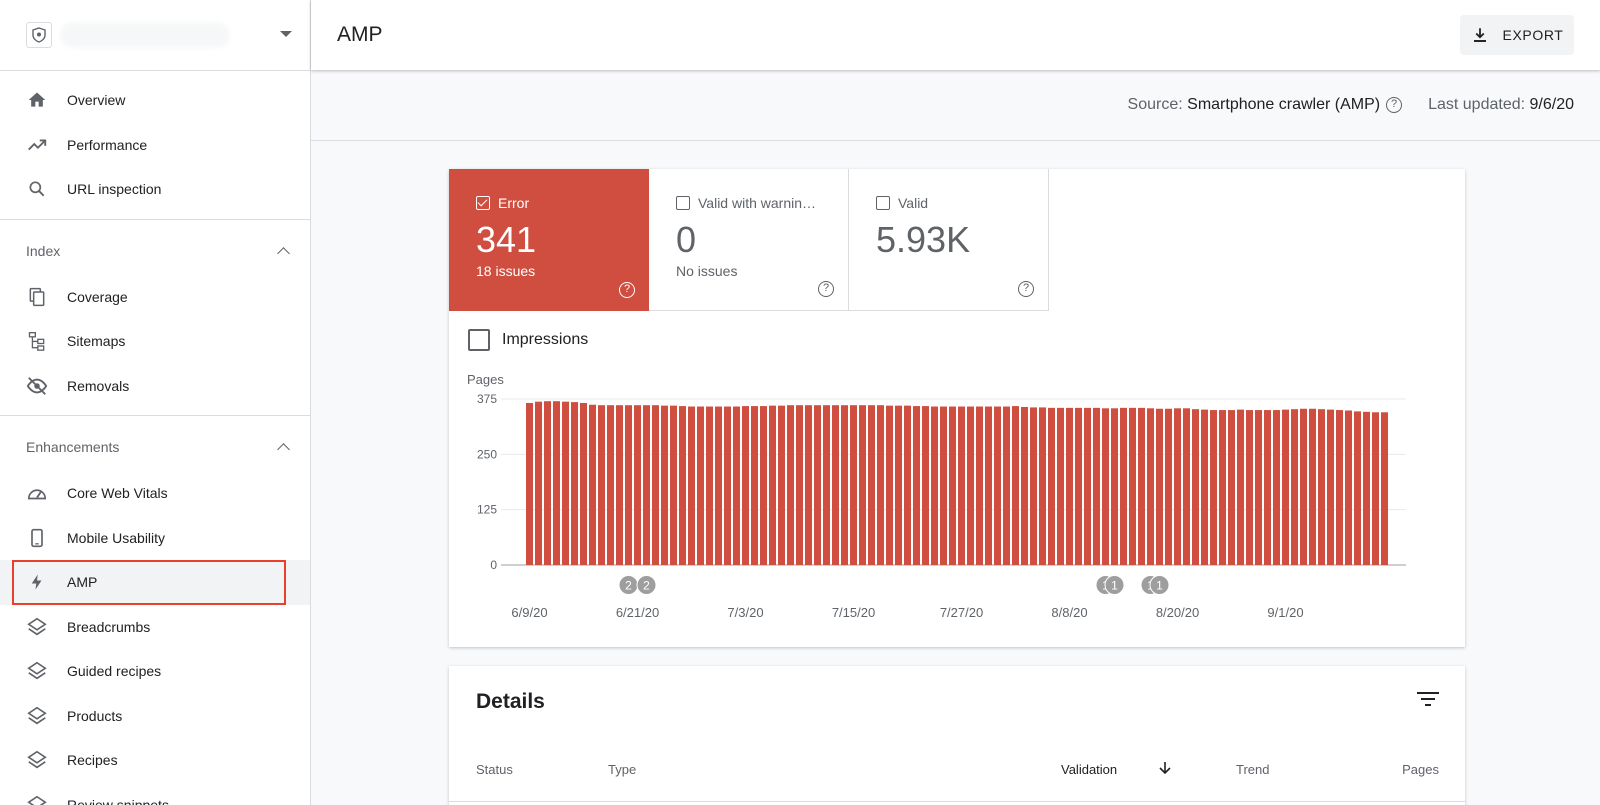 This screenshot has height=805, width=1600. Describe the element at coordinates (286, 34) in the screenshot. I see `caret-down-icon` at that location.